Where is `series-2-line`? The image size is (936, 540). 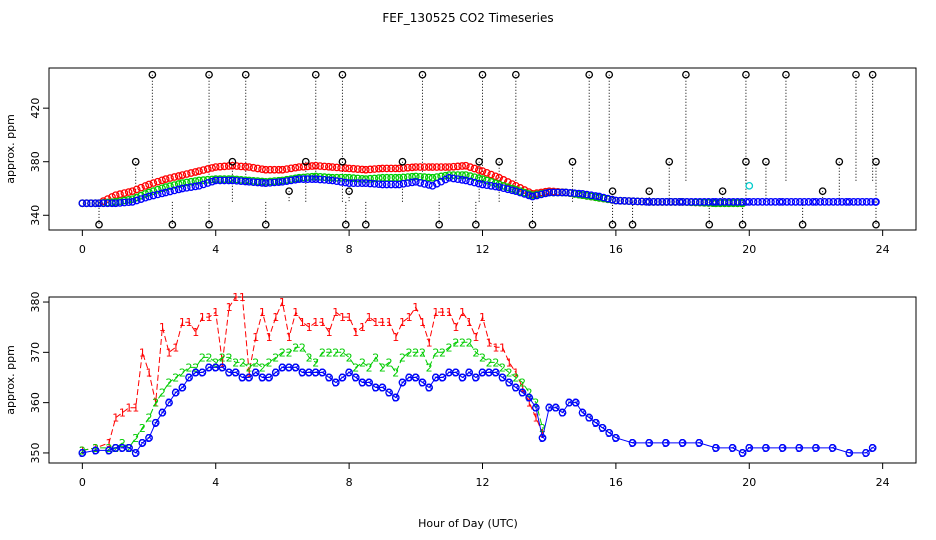
series-2-line is located at coordinates (312, 396).